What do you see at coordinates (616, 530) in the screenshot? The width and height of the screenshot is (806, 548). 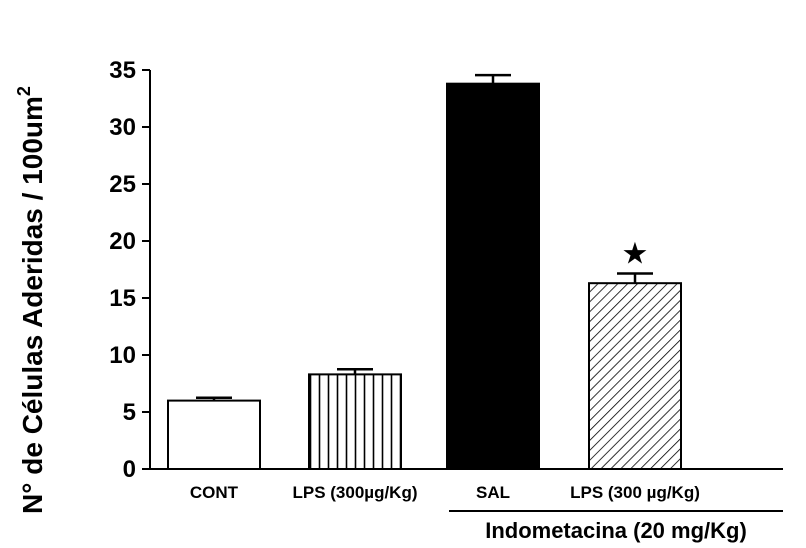 I see `group-label: Indometacina (20 mg/Kg)` at bounding box center [616, 530].